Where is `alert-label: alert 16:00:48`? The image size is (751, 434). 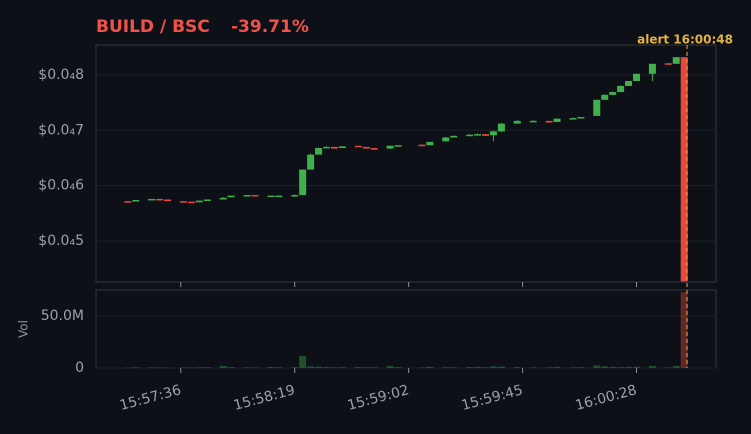 alert-label: alert 16:00:48 is located at coordinates (685, 40).